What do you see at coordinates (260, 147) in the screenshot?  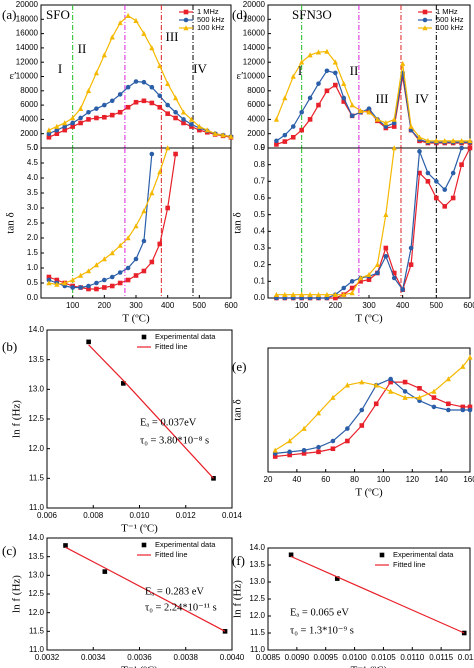 I see `y-tick-label: 0.9` at bounding box center [260, 147].